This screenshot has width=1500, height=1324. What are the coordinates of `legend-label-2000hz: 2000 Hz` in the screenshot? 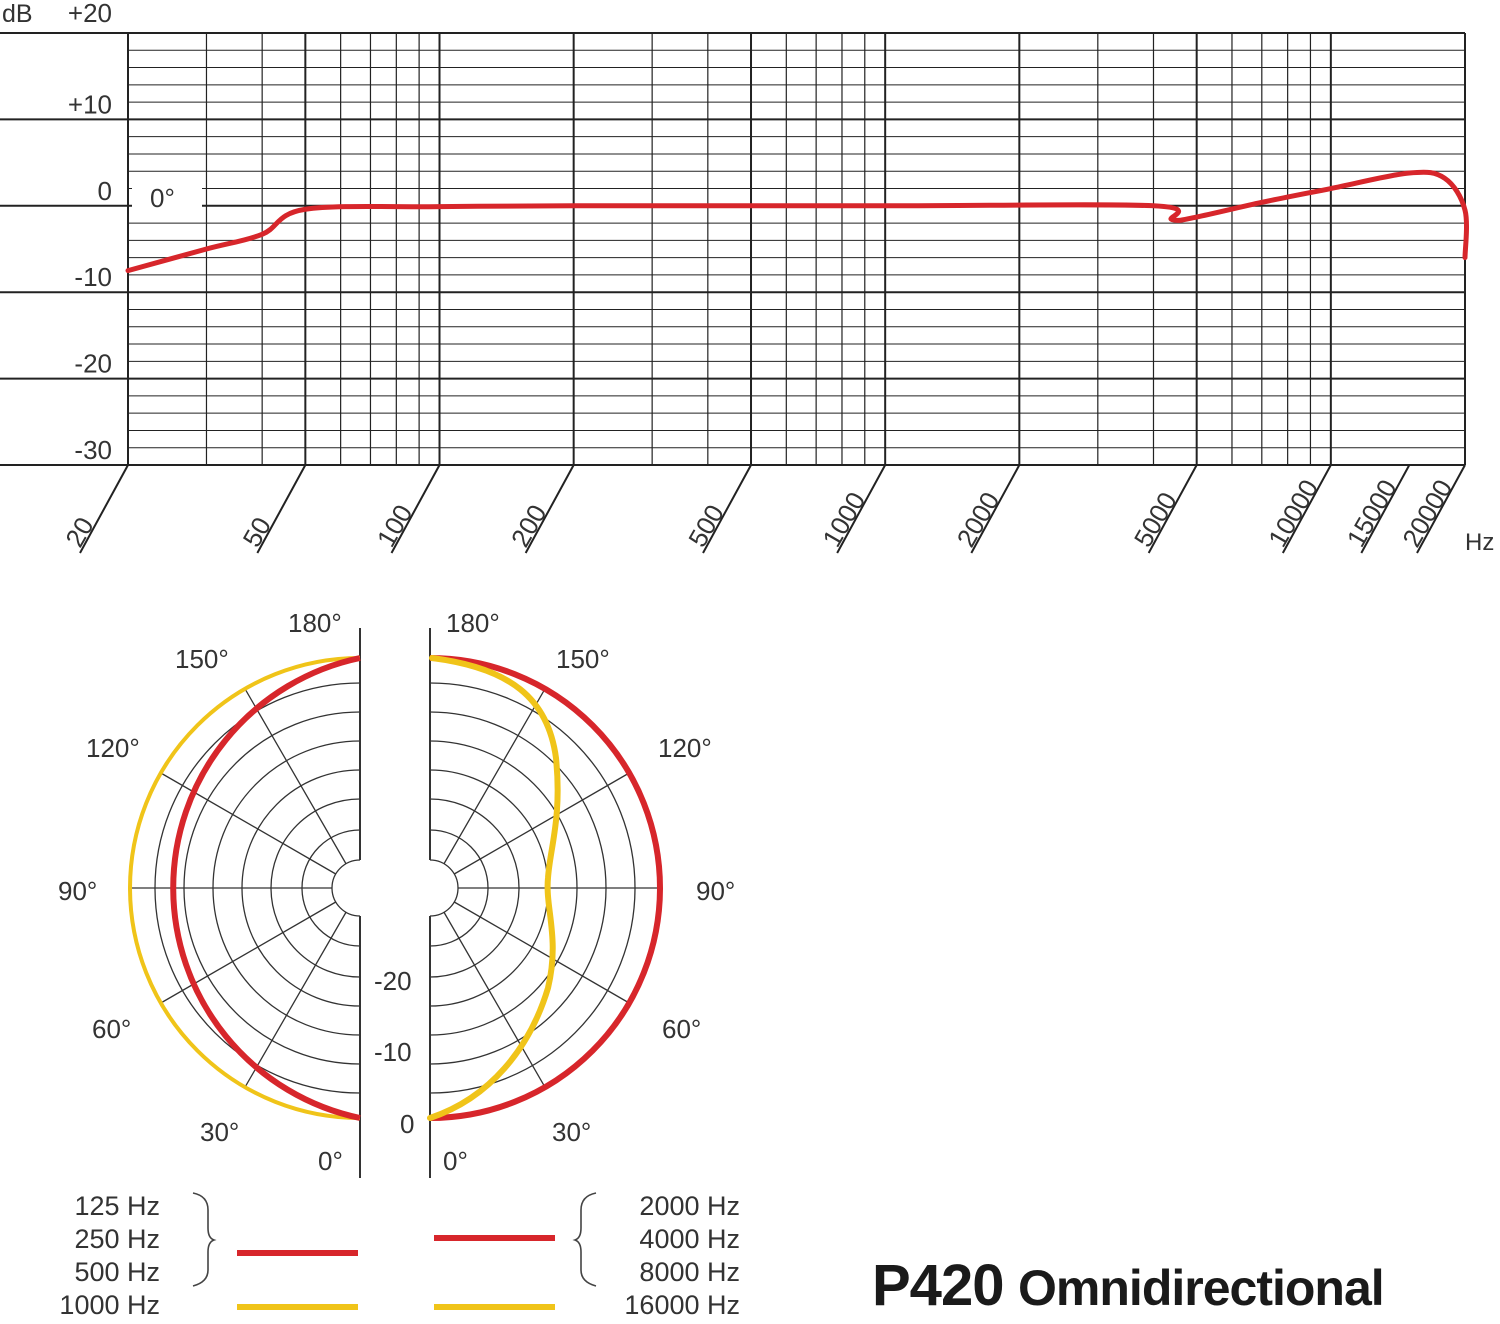 It's located at (689, 1206).